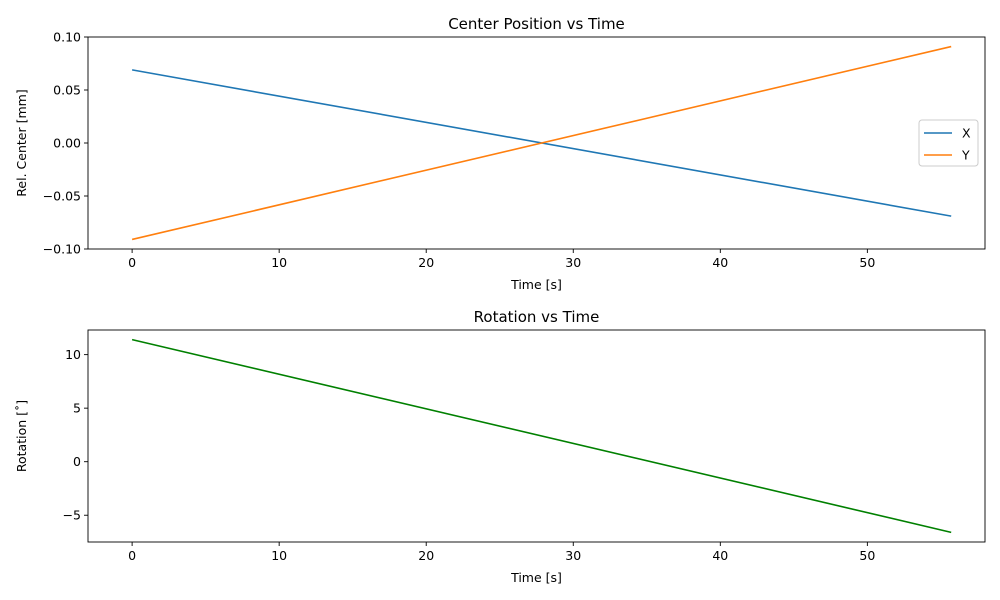 The image size is (1000, 600). What do you see at coordinates (21, 142) in the screenshot?
I see `y-axis-label: Rel. Center [mm]` at bounding box center [21, 142].